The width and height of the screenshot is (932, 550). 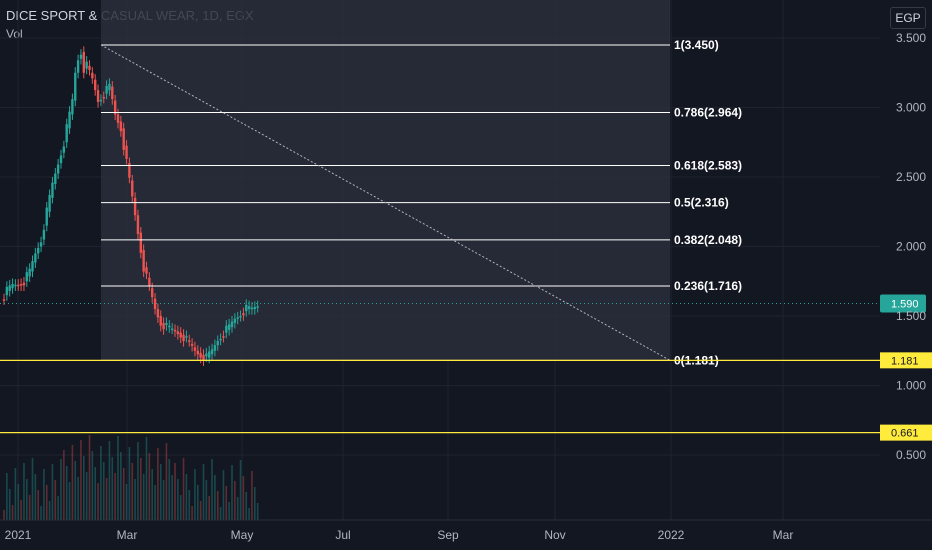 What do you see at coordinates (911, 455) in the screenshot?
I see `y-tick-label: 0.500` at bounding box center [911, 455].